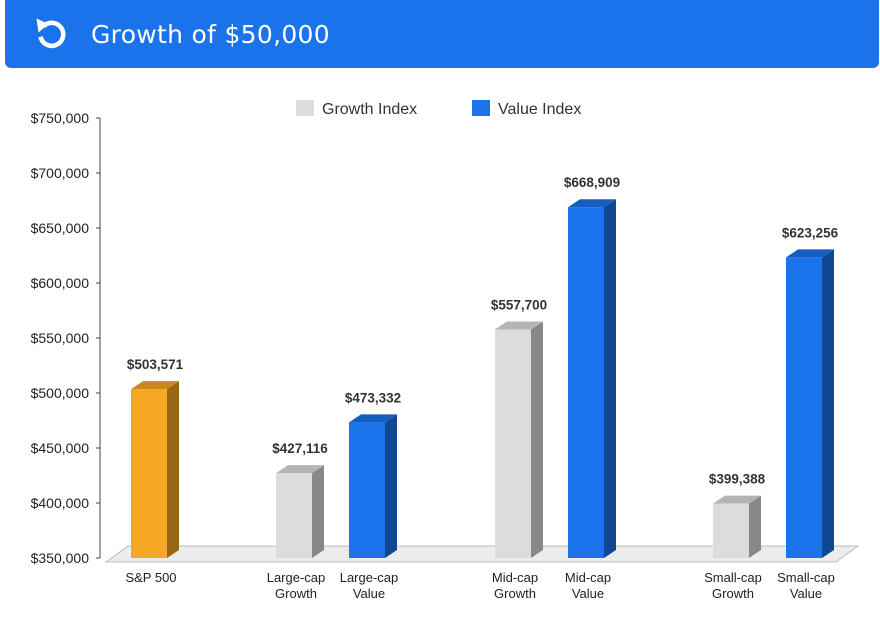 Image resolution: width=880 pixels, height=622 pixels. I want to click on data-label: $503,571, so click(155, 364).